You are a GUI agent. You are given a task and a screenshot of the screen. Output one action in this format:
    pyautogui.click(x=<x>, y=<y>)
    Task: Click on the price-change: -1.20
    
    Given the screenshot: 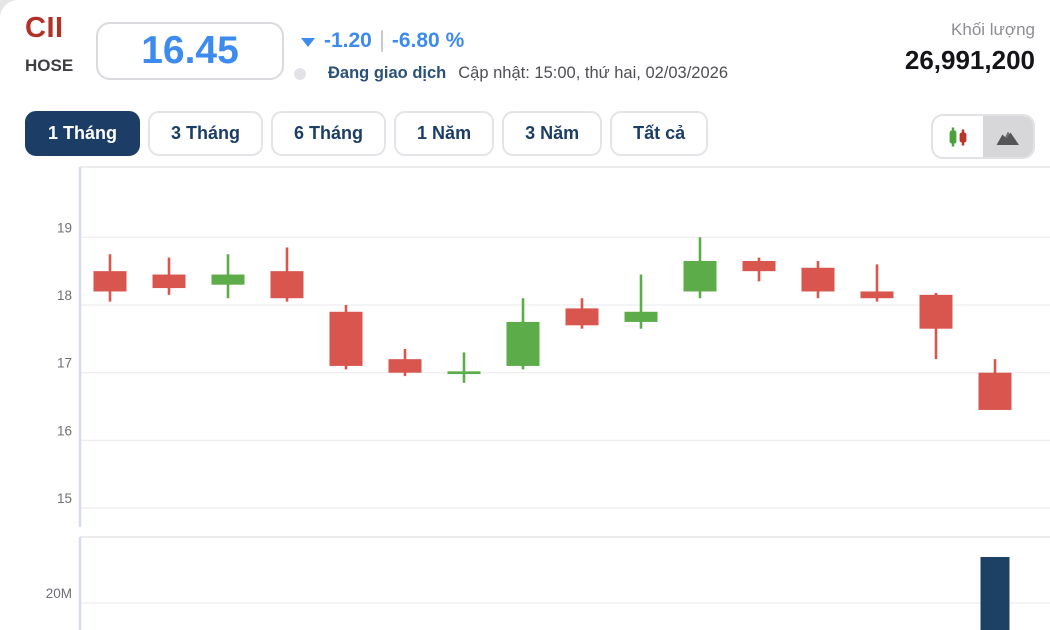 What is the action you would take?
    pyautogui.click(x=348, y=40)
    